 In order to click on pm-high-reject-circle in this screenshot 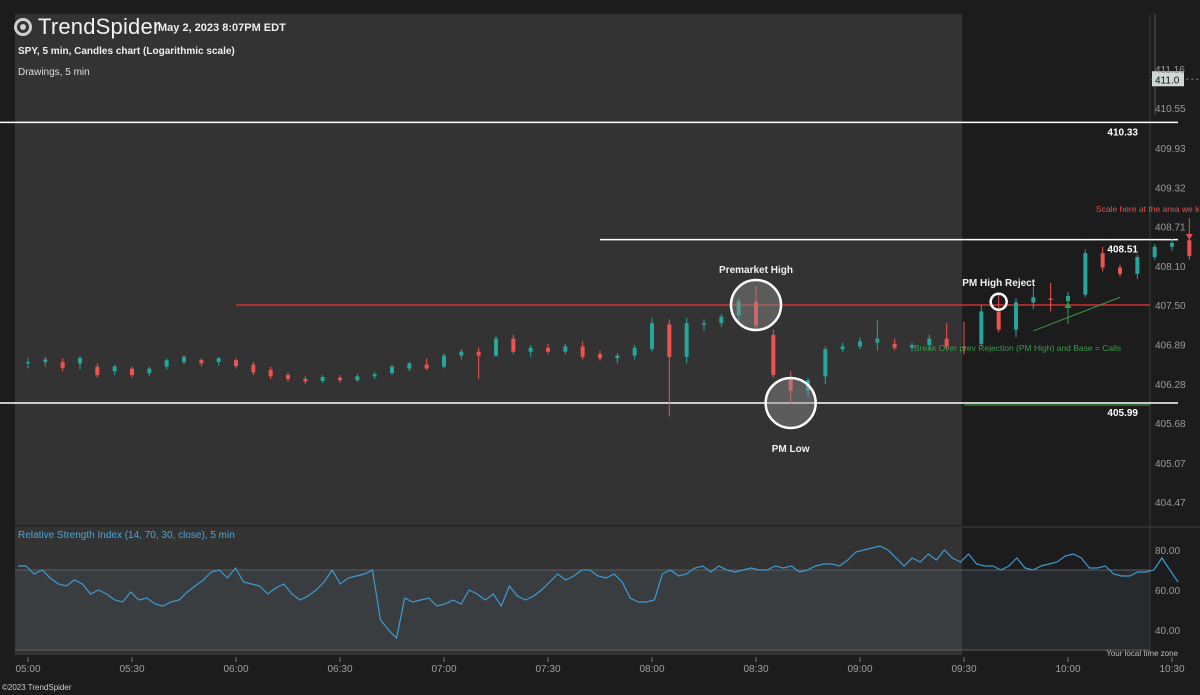, I will do `click(998, 302)`.